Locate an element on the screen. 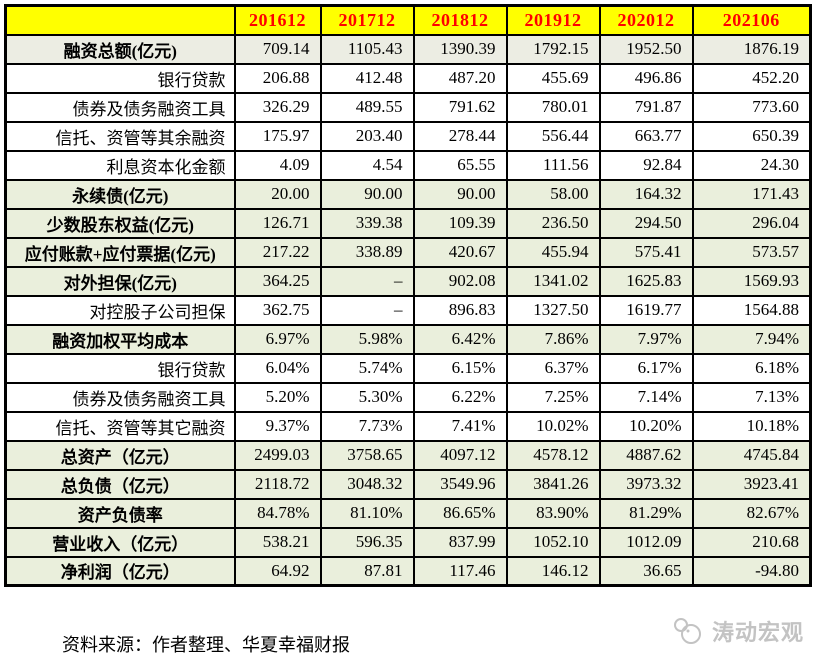  cell-value: 791.62 is located at coordinates (460, 107).